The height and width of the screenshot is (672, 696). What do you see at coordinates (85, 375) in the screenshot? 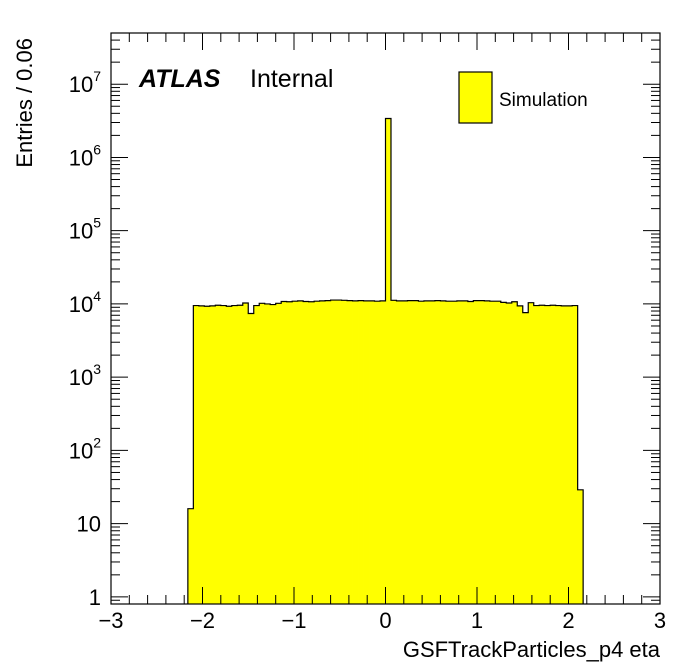
I see `y-tick-label: 10³` at bounding box center [85, 375].